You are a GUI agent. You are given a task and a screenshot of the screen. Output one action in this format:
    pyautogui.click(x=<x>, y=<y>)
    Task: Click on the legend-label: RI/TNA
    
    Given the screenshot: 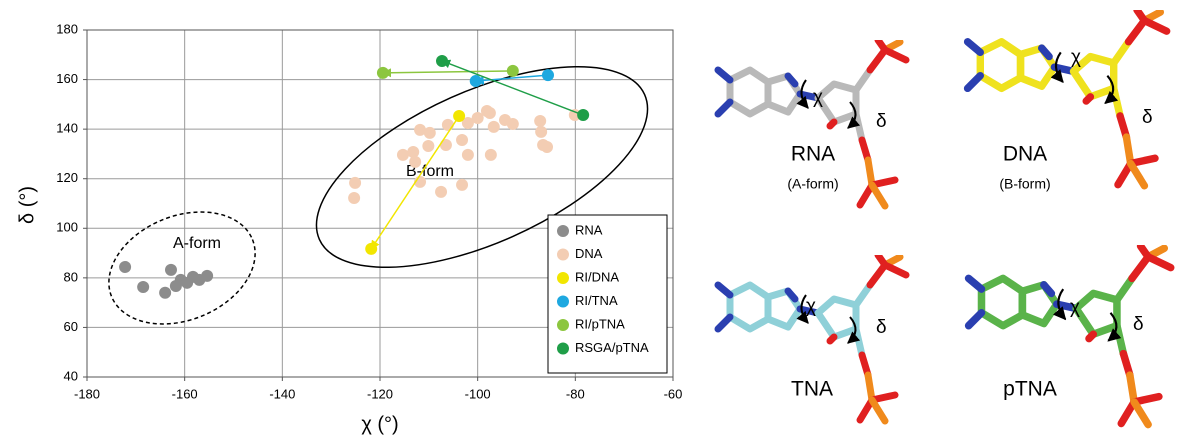 What is the action you would take?
    pyautogui.click(x=596, y=300)
    